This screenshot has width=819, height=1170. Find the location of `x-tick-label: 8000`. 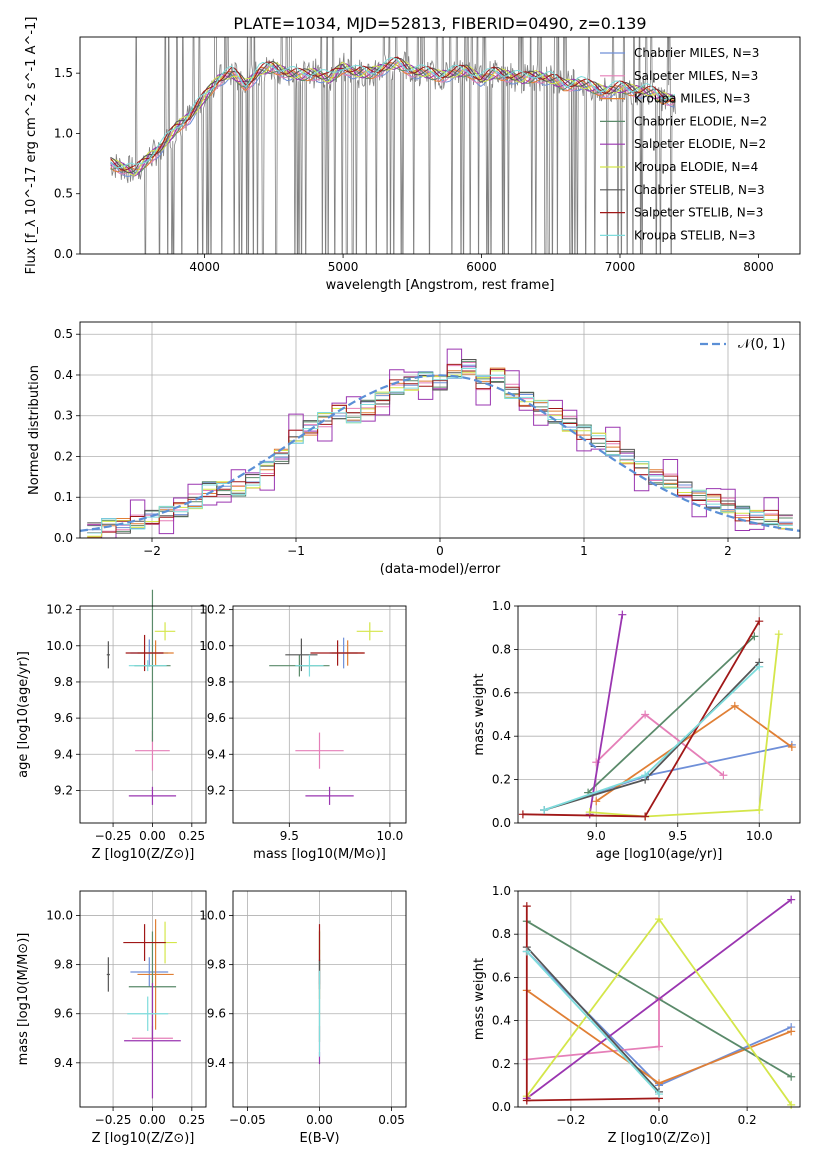

x-tick-label: 8000 is located at coordinates (758, 267).